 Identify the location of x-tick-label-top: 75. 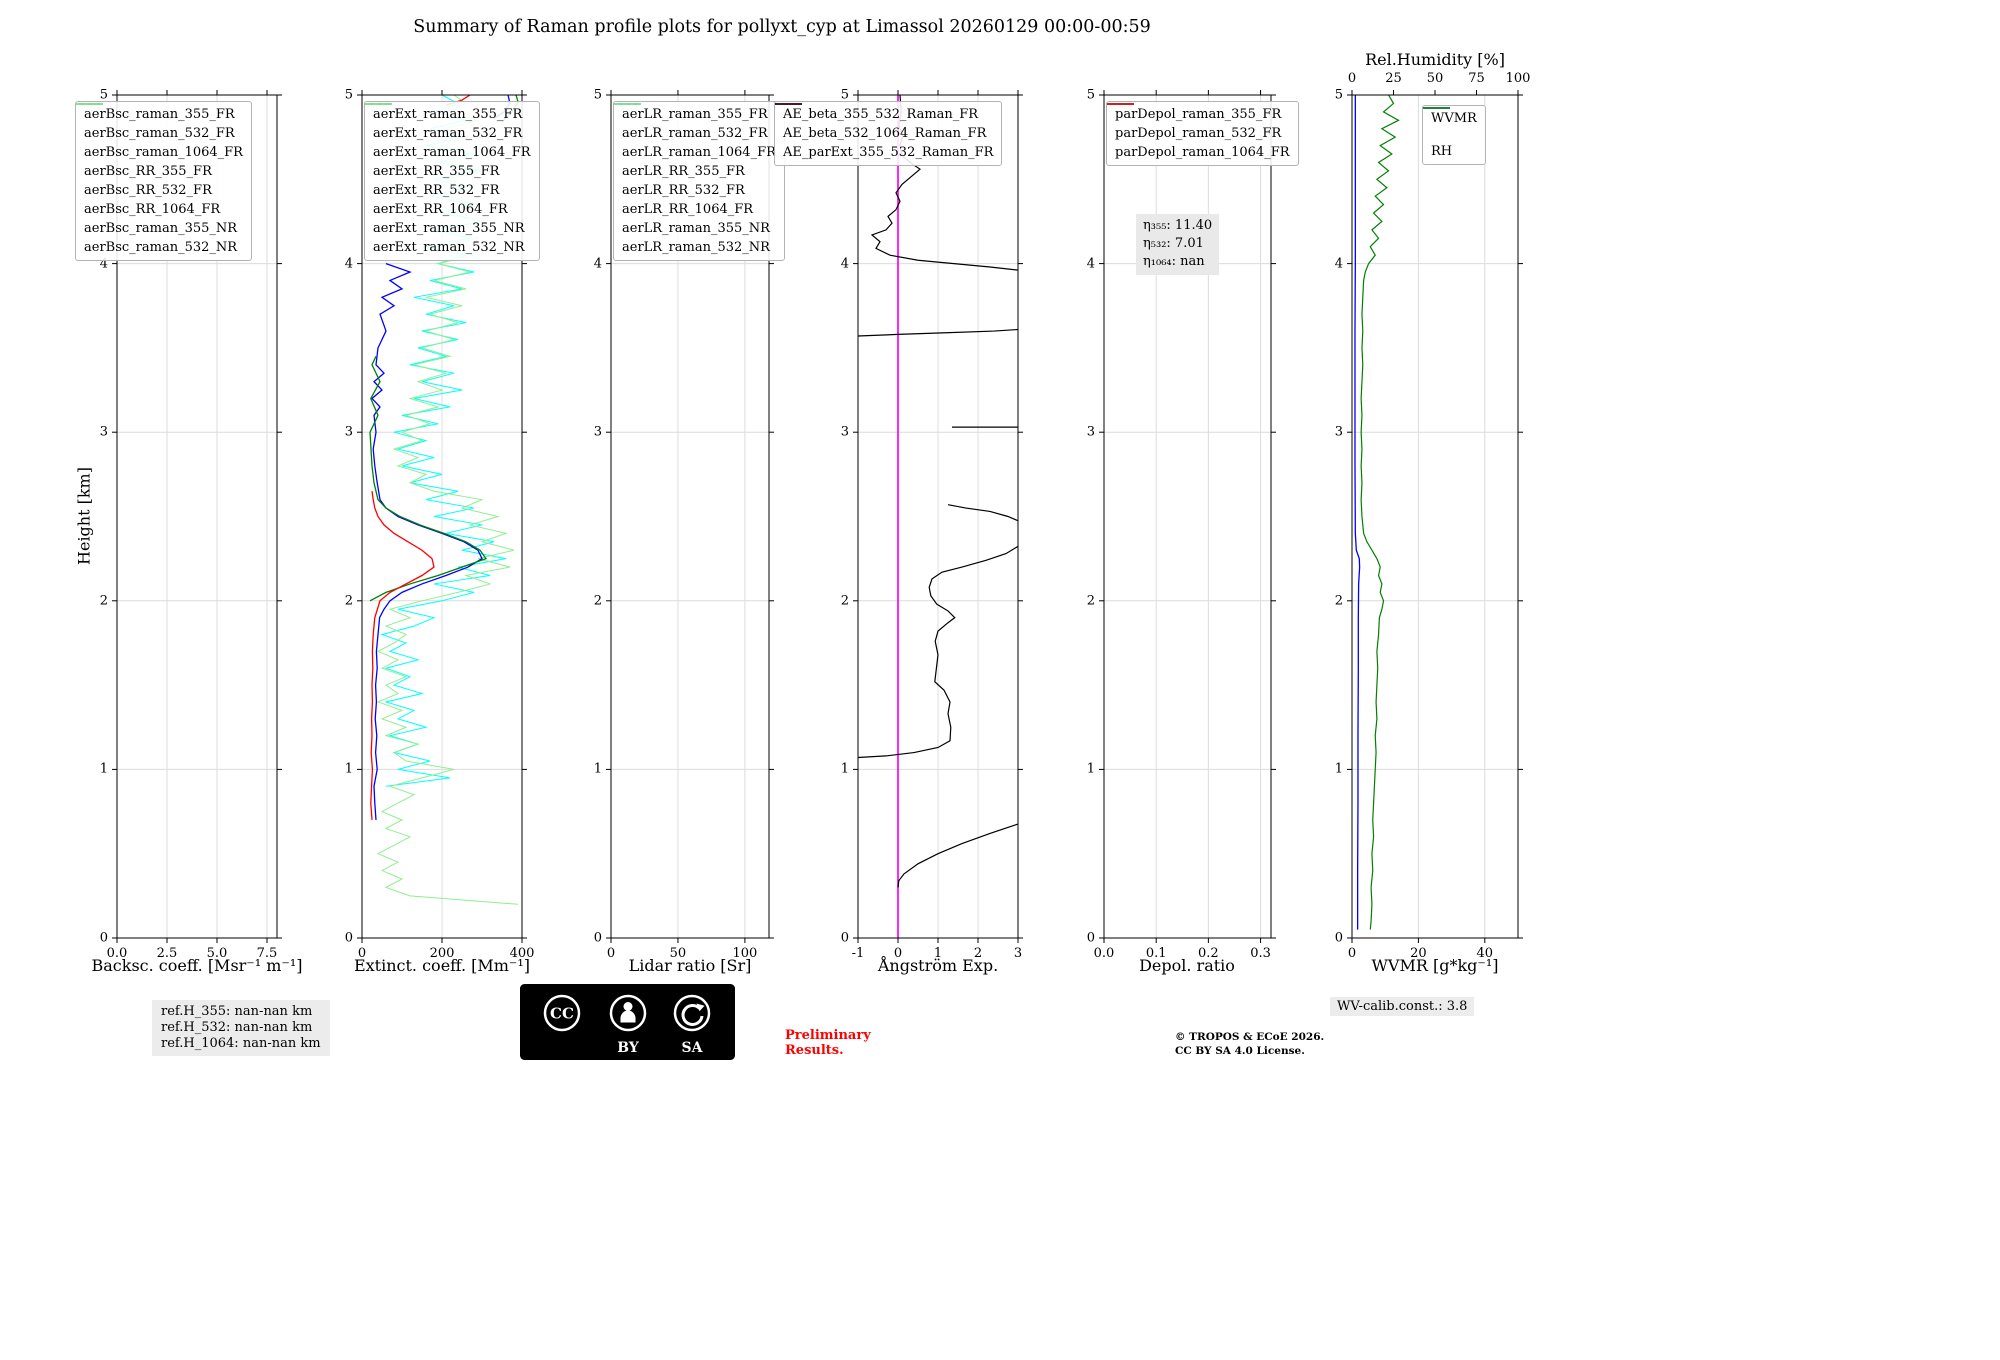
(1476, 78).